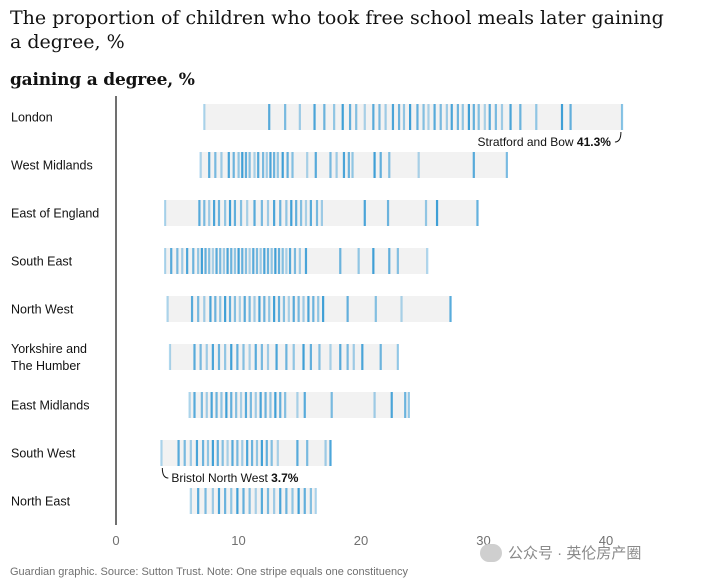 The height and width of the screenshot is (583, 710). What do you see at coordinates (253, 501) in the screenshot?
I see `track-north-east` at bounding box center [253, 501].